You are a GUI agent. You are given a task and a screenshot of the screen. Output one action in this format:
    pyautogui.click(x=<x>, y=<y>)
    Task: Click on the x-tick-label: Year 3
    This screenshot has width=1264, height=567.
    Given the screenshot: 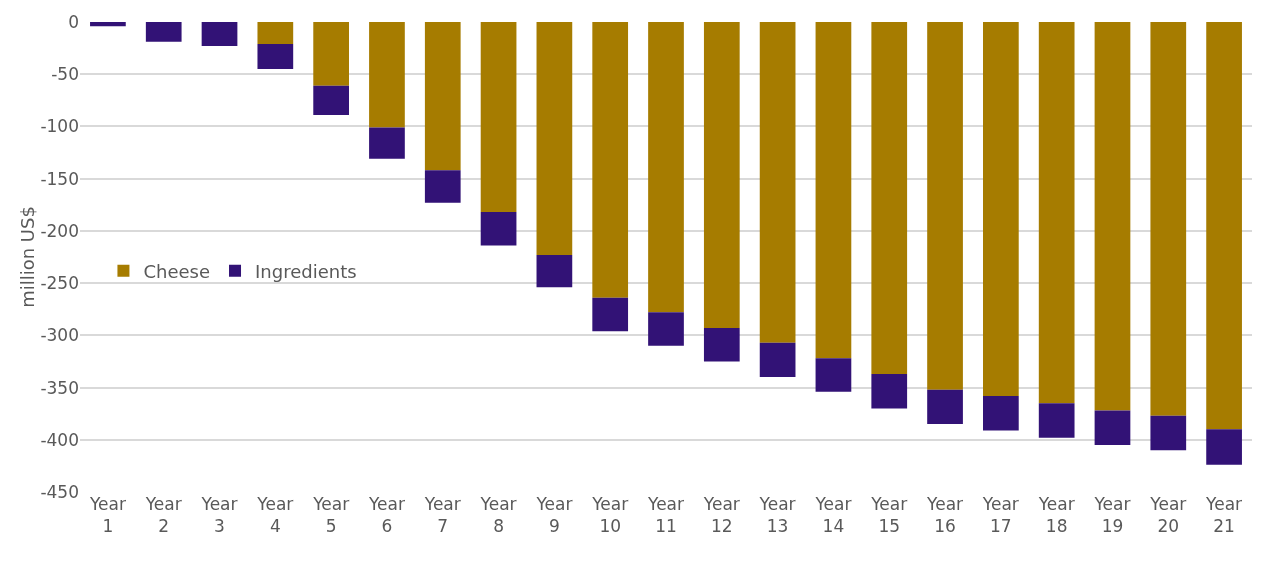 What is the action you would take?
    pyautogui.click(x=219, y=515)
    